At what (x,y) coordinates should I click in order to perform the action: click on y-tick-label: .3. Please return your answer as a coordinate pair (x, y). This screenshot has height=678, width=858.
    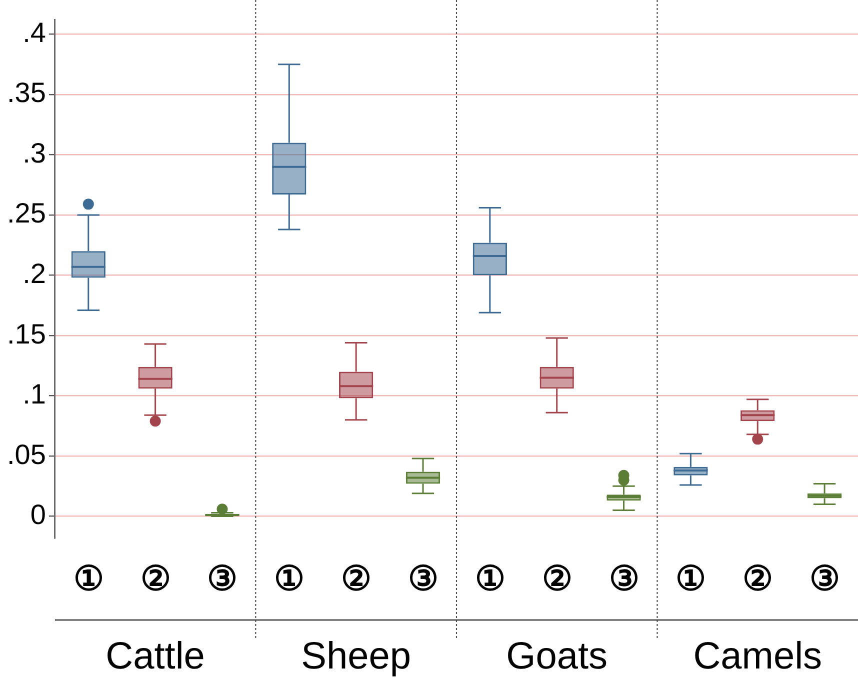
    Looking at the image, I should click on (34, 152).